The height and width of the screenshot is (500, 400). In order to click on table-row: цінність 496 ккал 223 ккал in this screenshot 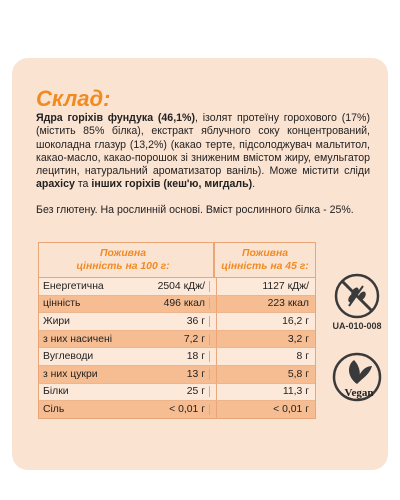, I will do `click(177, 304)`.